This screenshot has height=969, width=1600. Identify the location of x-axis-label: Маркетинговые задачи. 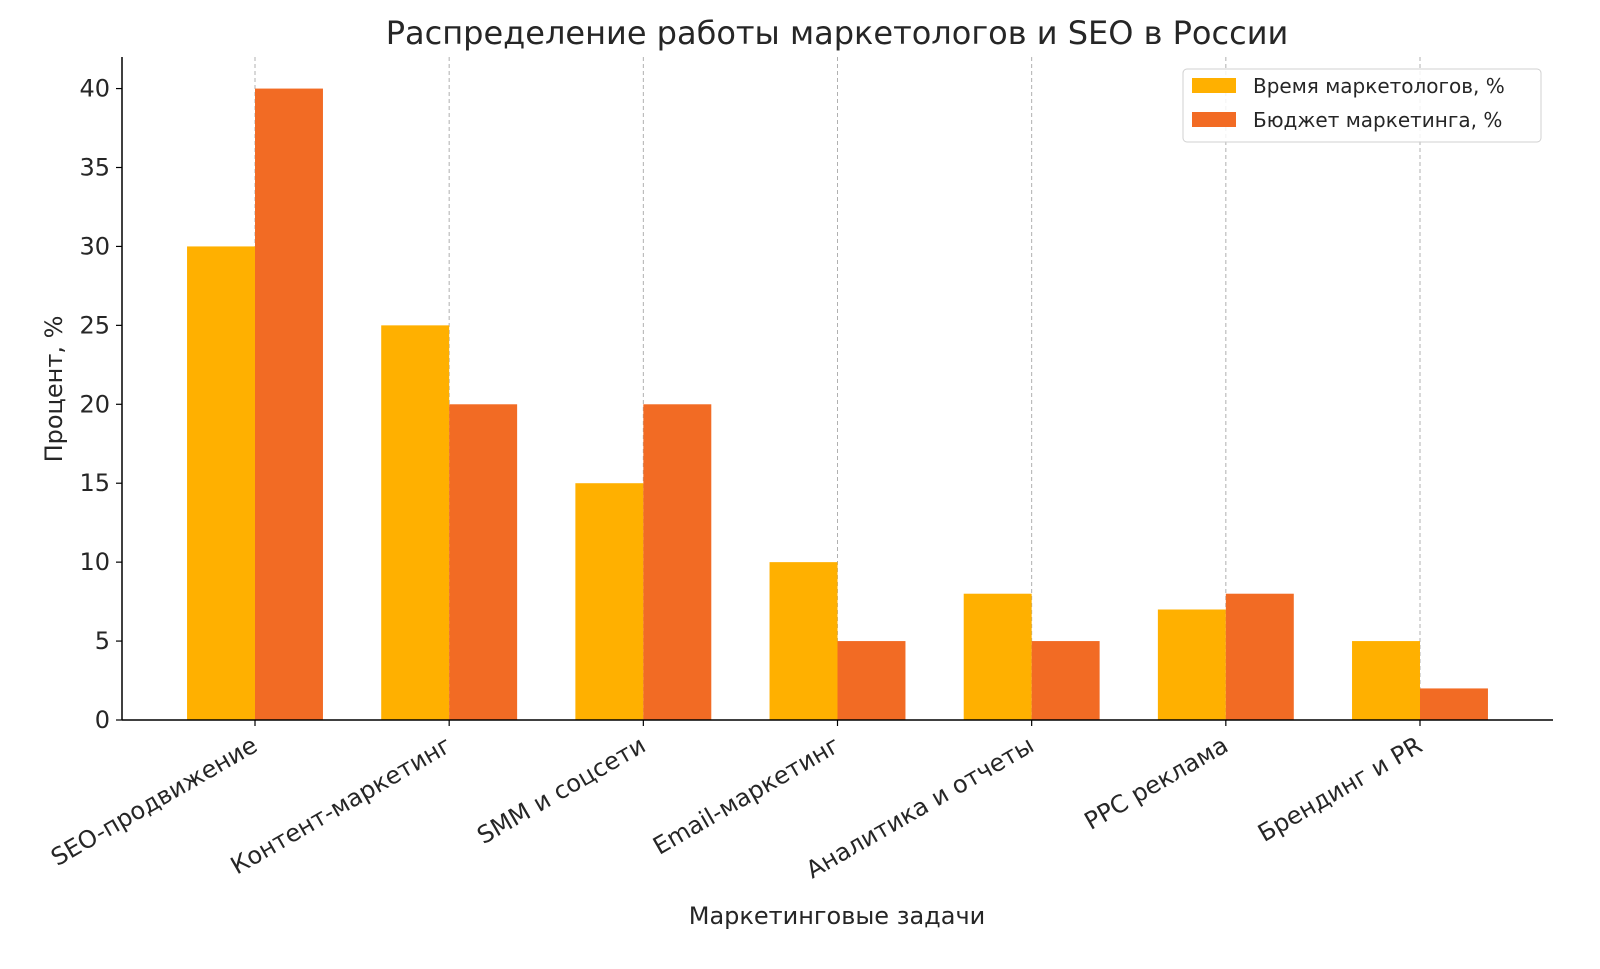
(837, 916).